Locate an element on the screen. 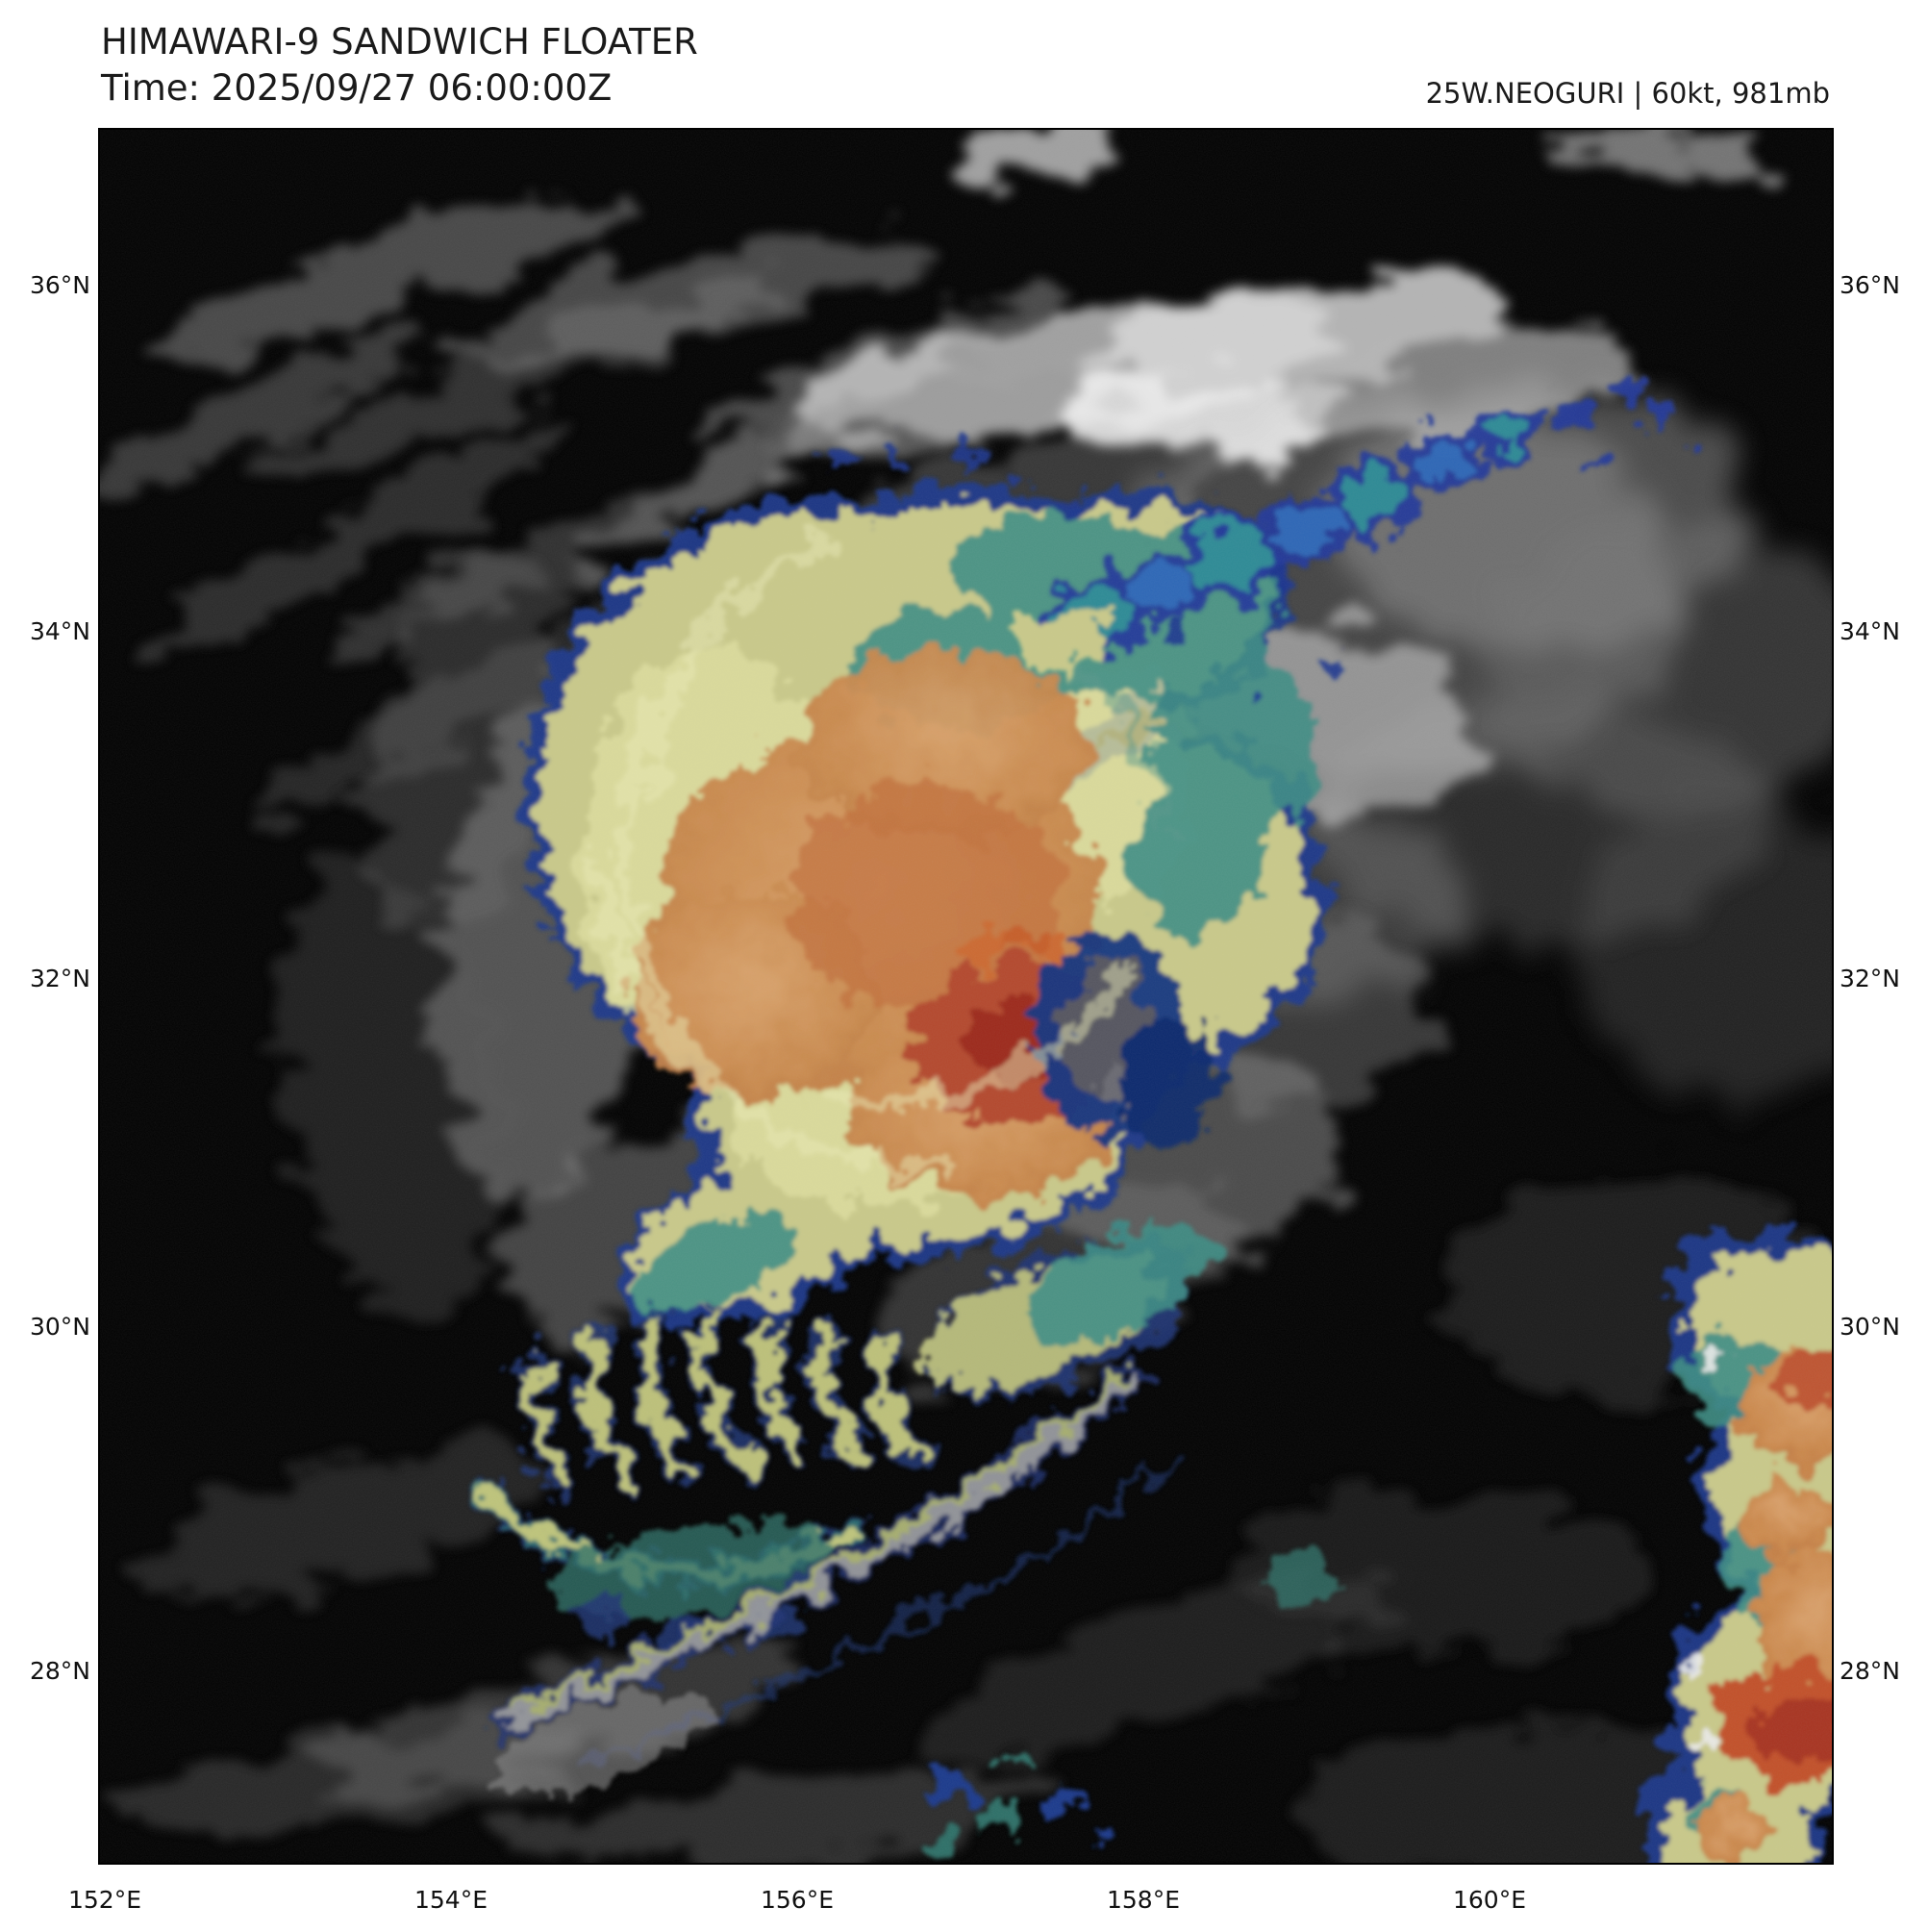 Image resolution: width=1928 pixels, height=1932 pixels. lat-label-left: 30°N is located at coordinates (60, 1327).